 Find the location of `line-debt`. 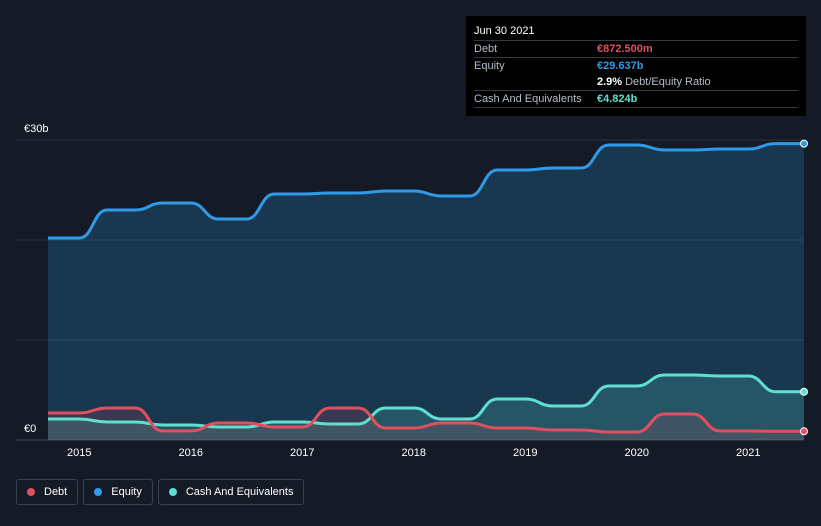

line-debt is located at coordinates (425, 420).